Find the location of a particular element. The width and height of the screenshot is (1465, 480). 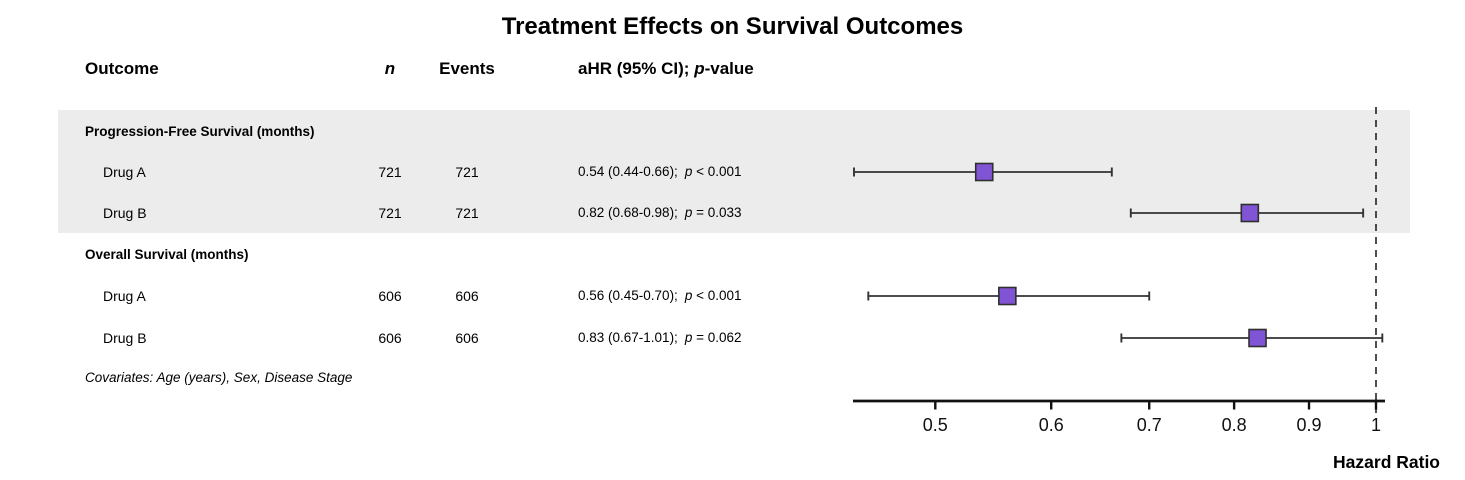

row-ahr-value: 0.83 (0.67-1.01); p = 0.062 is located at coordinates (660, 337).